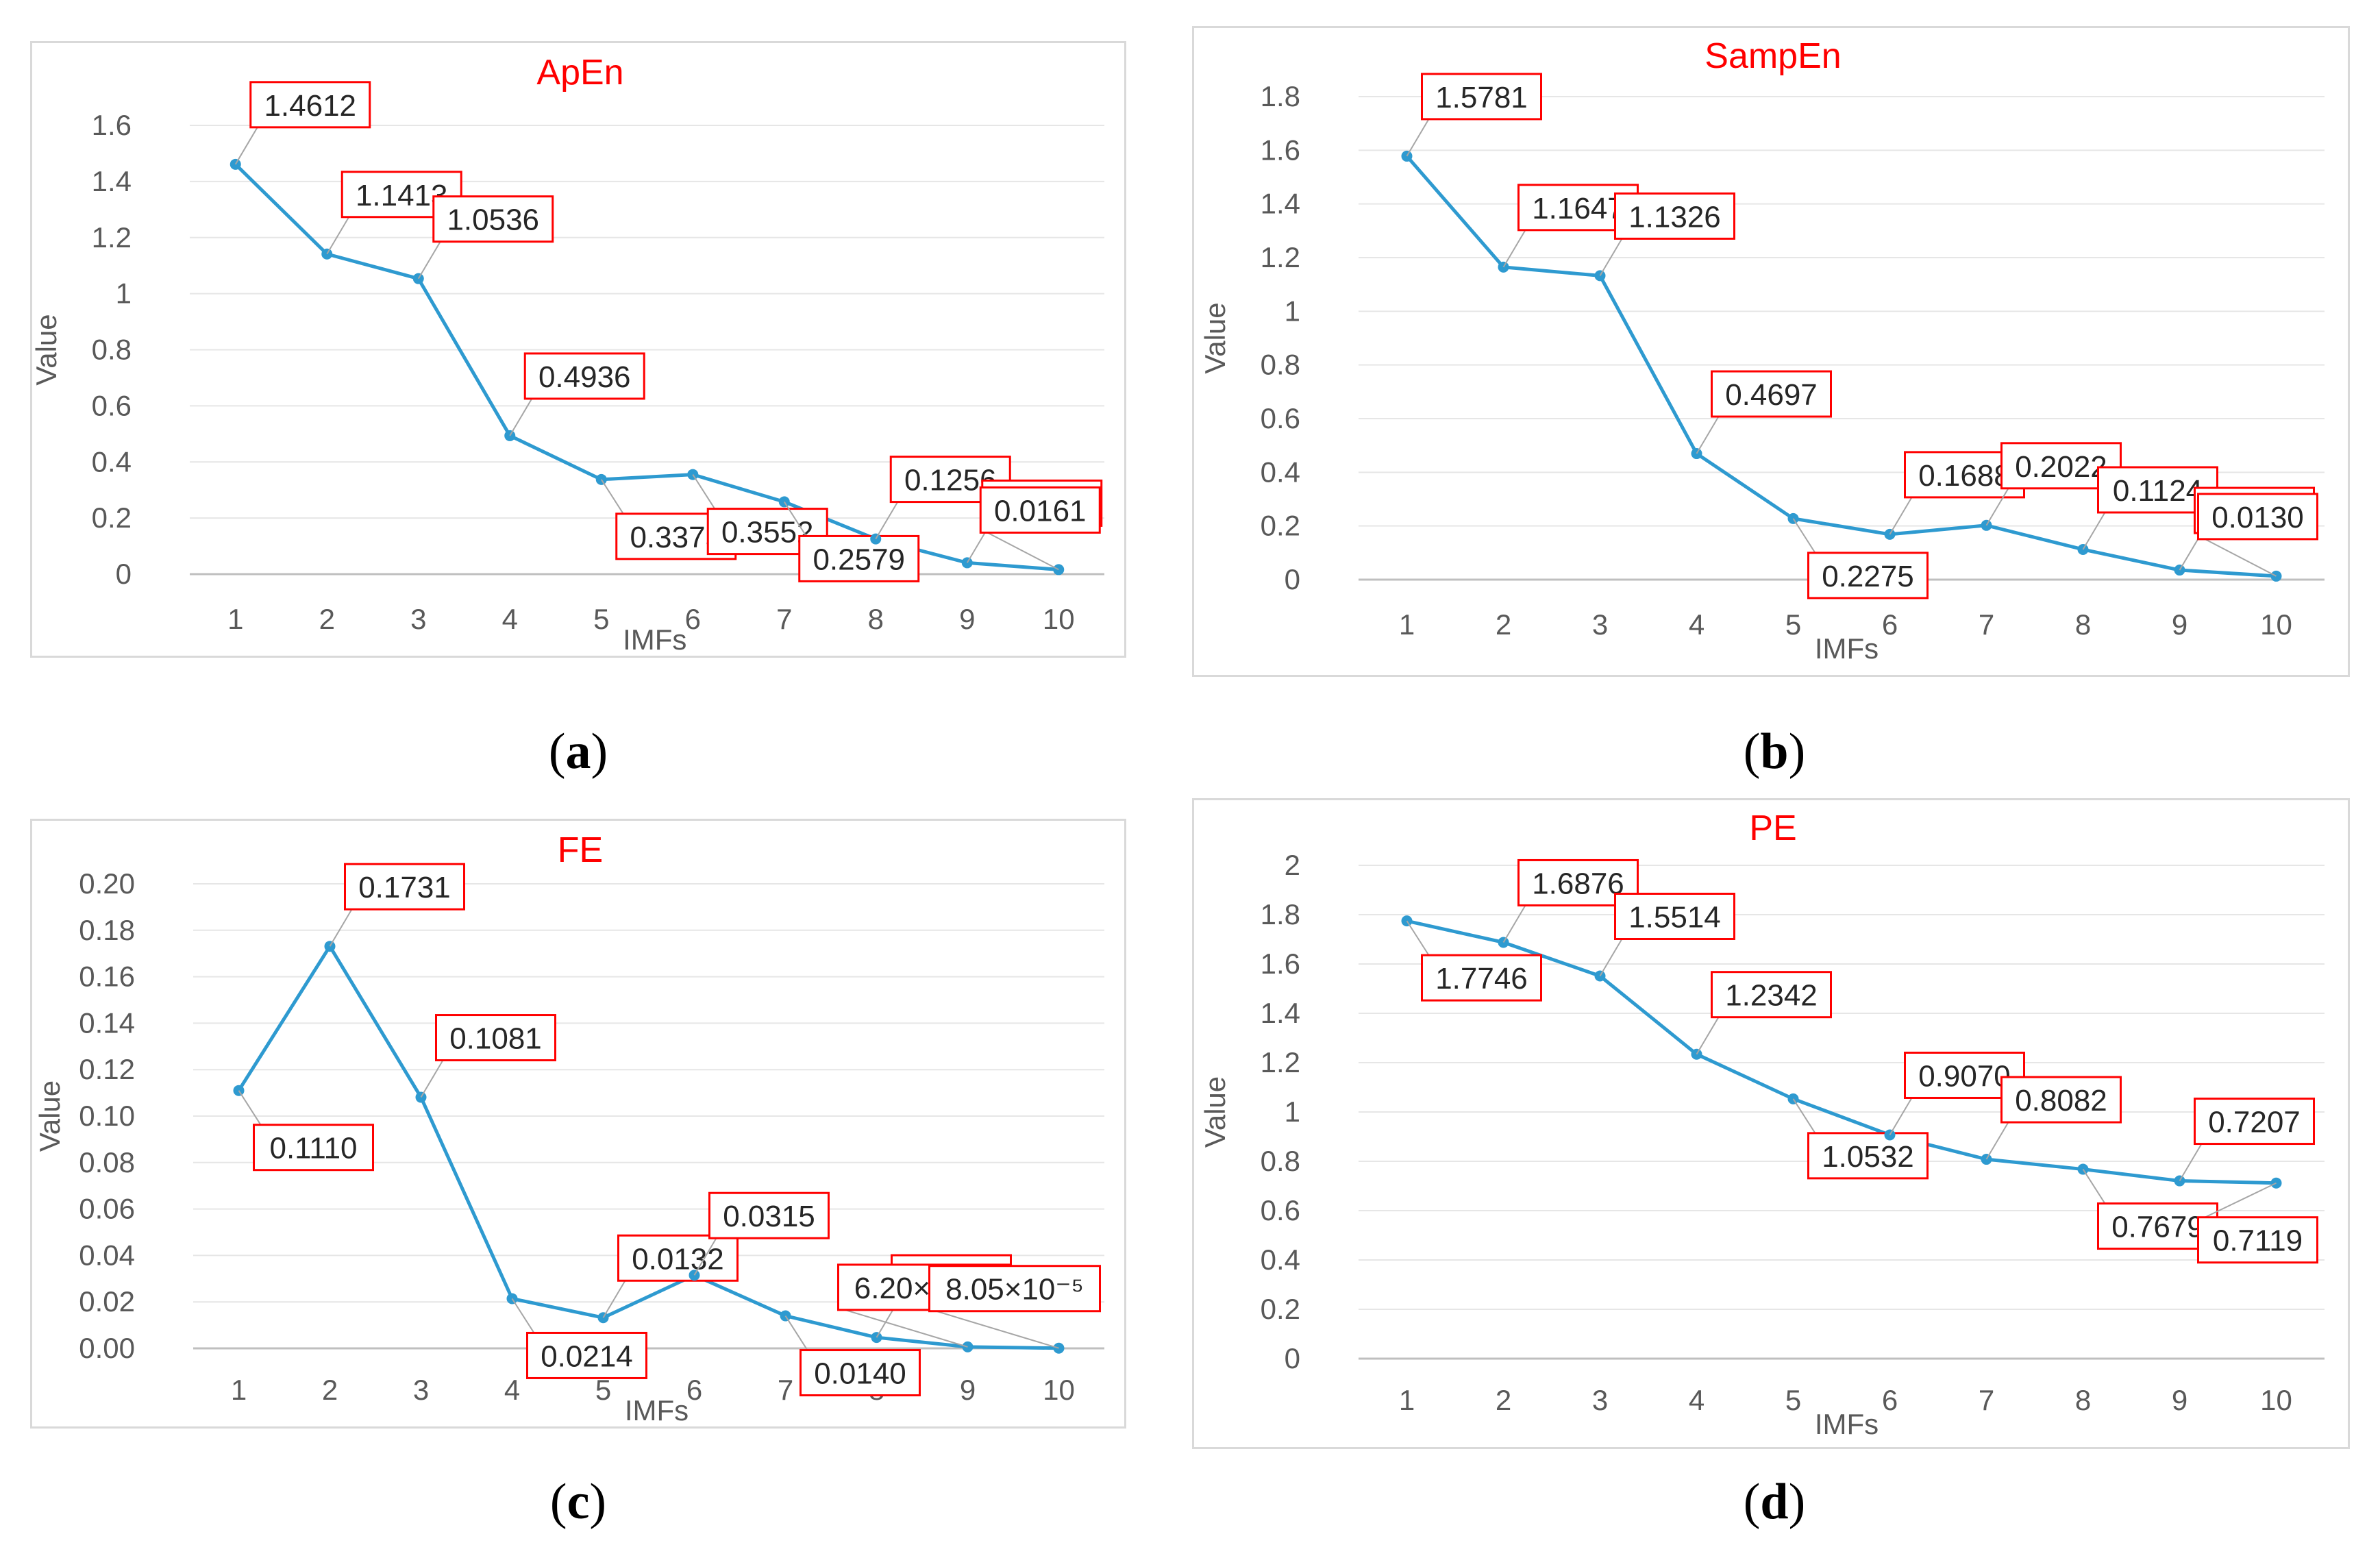  What do you see at coordinates (107, 1069) in the screenshot?
I see `y-tick-label: 0.12` at bounding box center [107, 1069].